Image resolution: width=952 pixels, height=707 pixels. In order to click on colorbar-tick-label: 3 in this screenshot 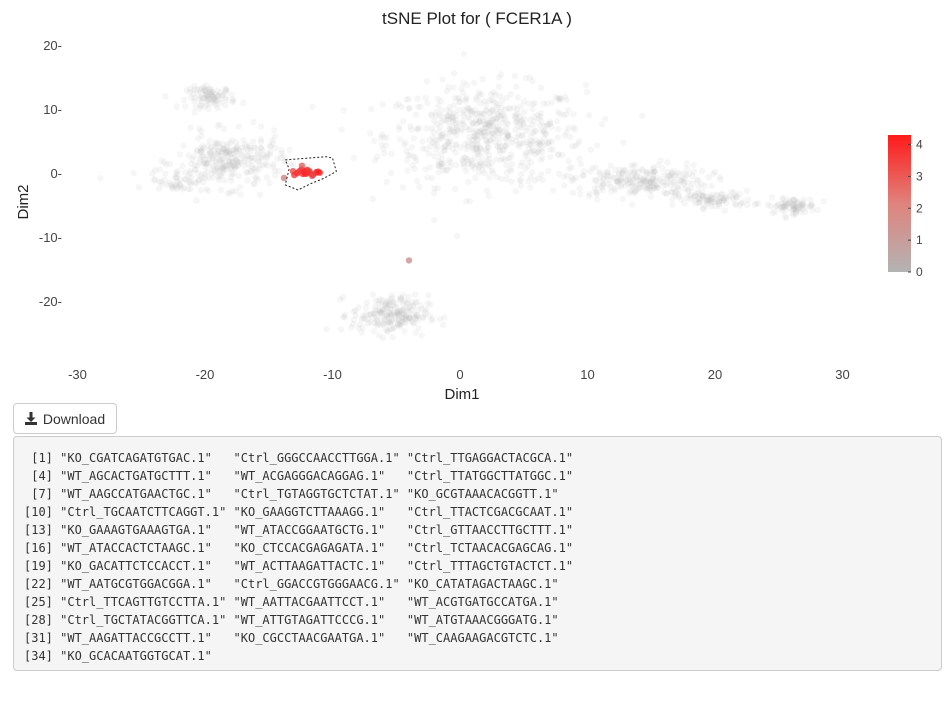, I will do `click(919, 176)`.